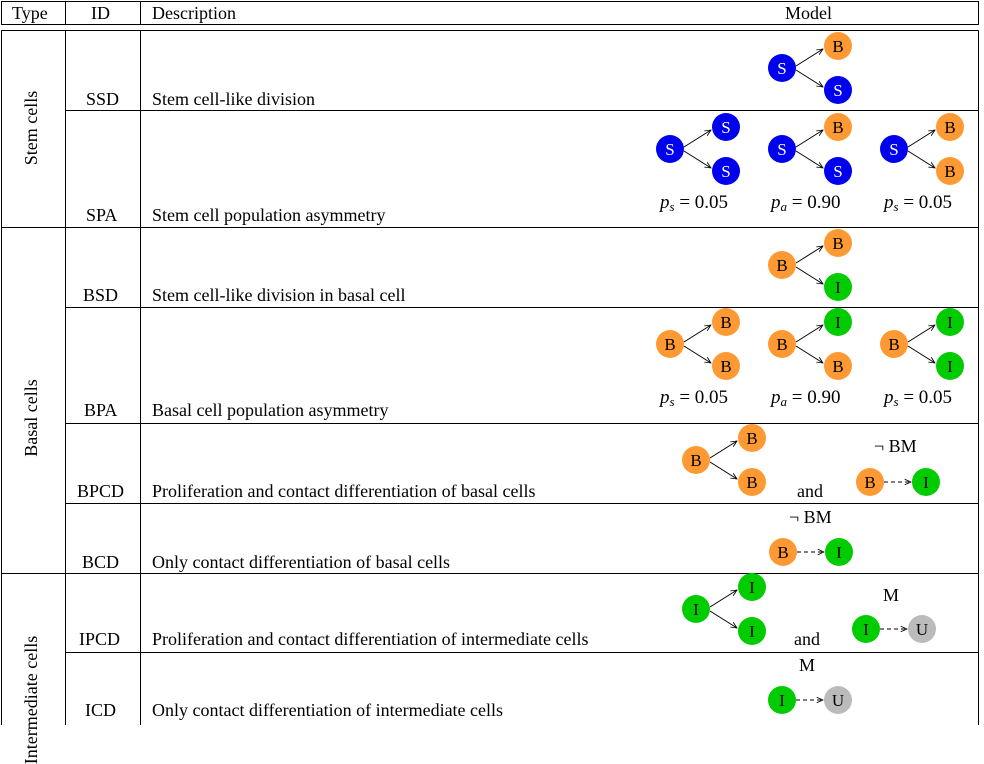  I want to click on m-label-icd: M, so click(807, 665).